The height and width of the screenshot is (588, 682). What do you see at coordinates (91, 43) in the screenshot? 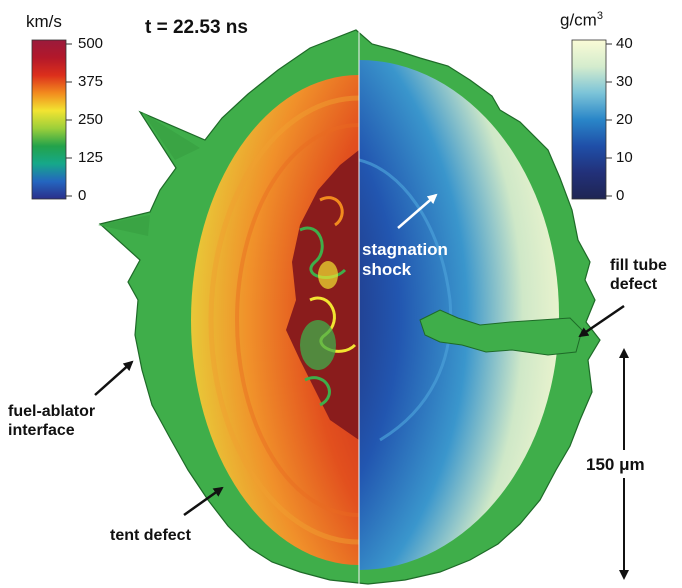
I see `velocity-tick-label: 500` at bounding box center [91, 43].